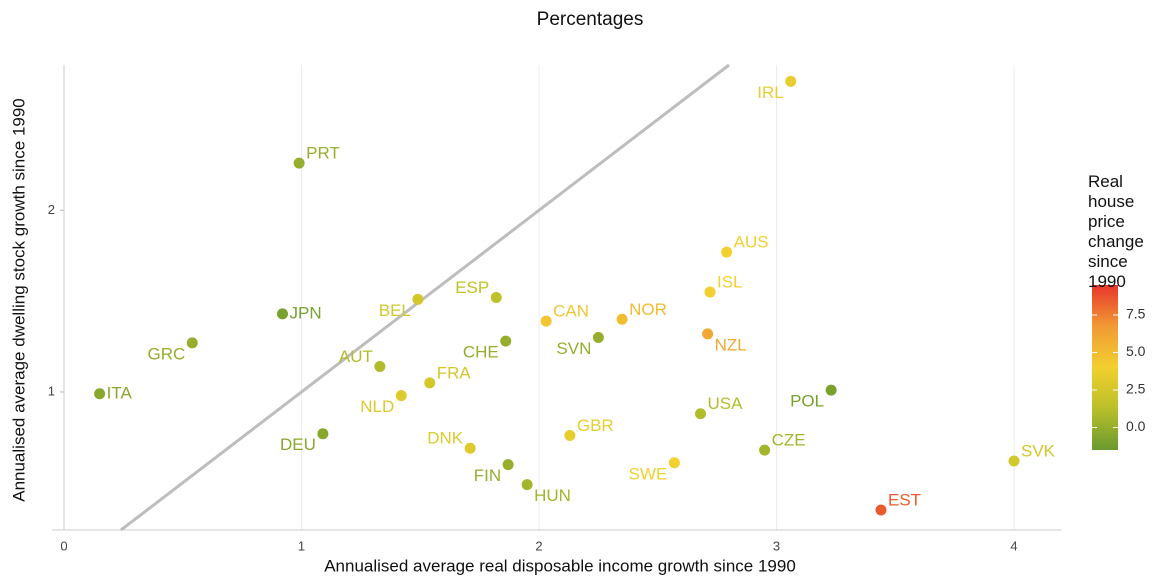  Describe the element at coordinates (51, 209) in the screenshot. I see `y-tick-label: 2` at that location.